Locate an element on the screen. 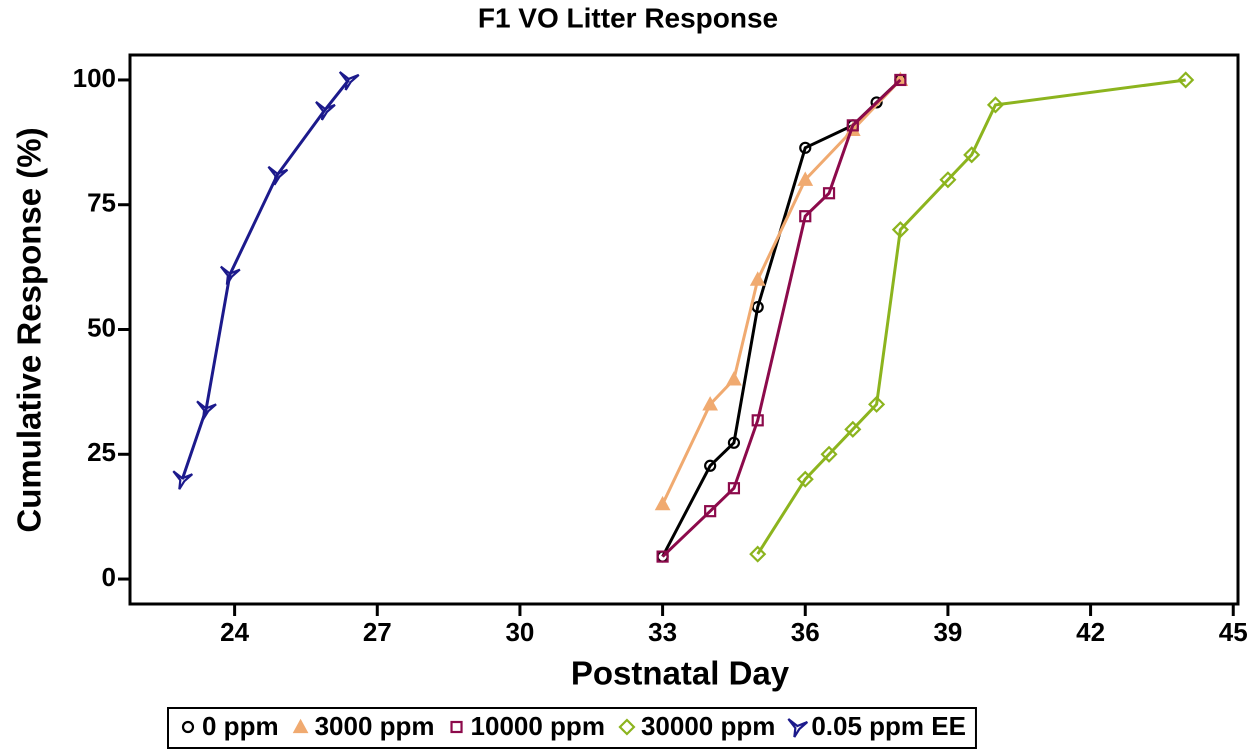  x-tick-label: 36 is located at coordinates (805, 632).